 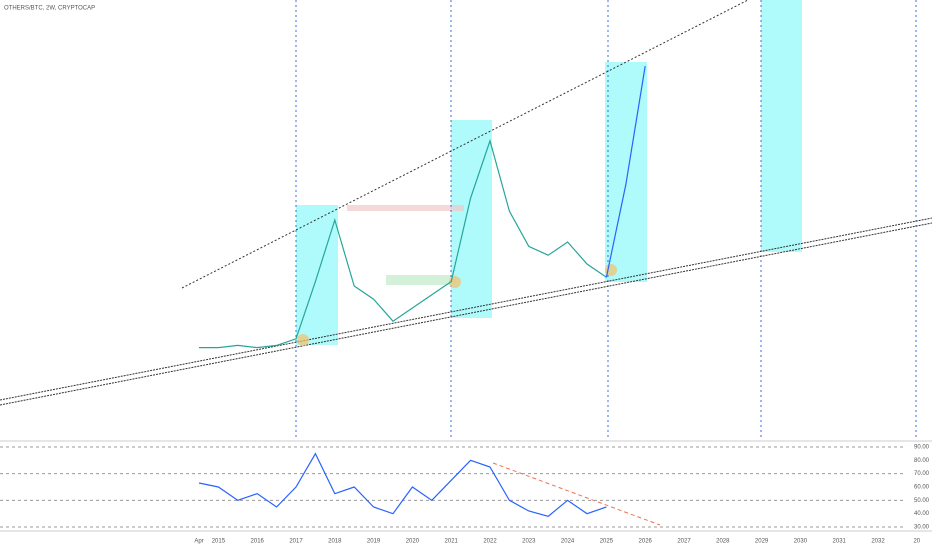 What do you see at coordinates (335, 542) in the screenshot?
I see `x-tick-label: 2018` at bounding box center [335, 542].